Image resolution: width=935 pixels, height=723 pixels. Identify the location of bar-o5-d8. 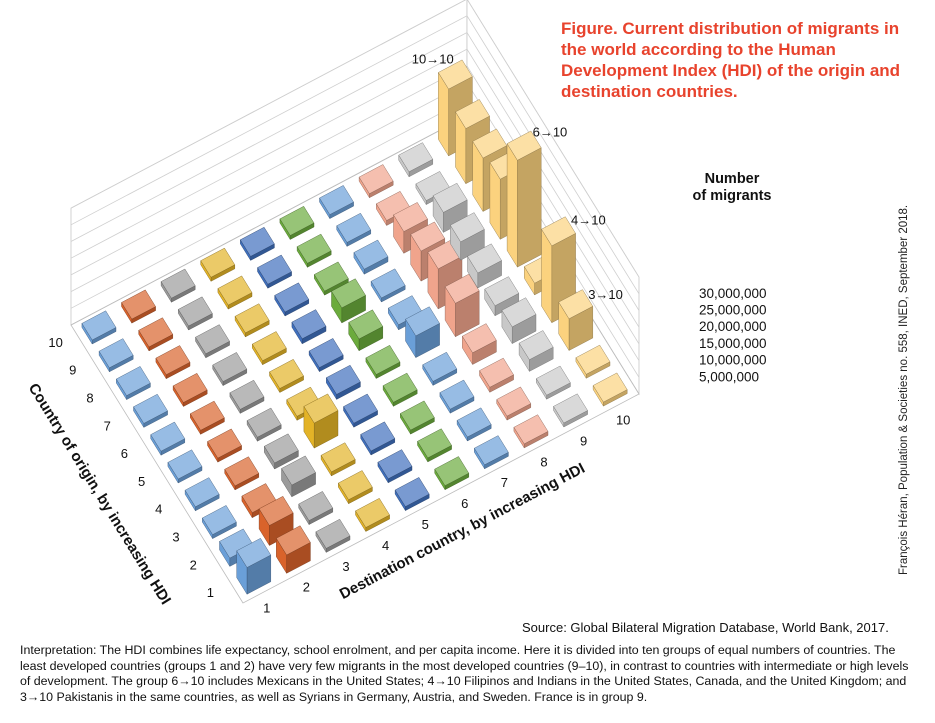
(462, 305).